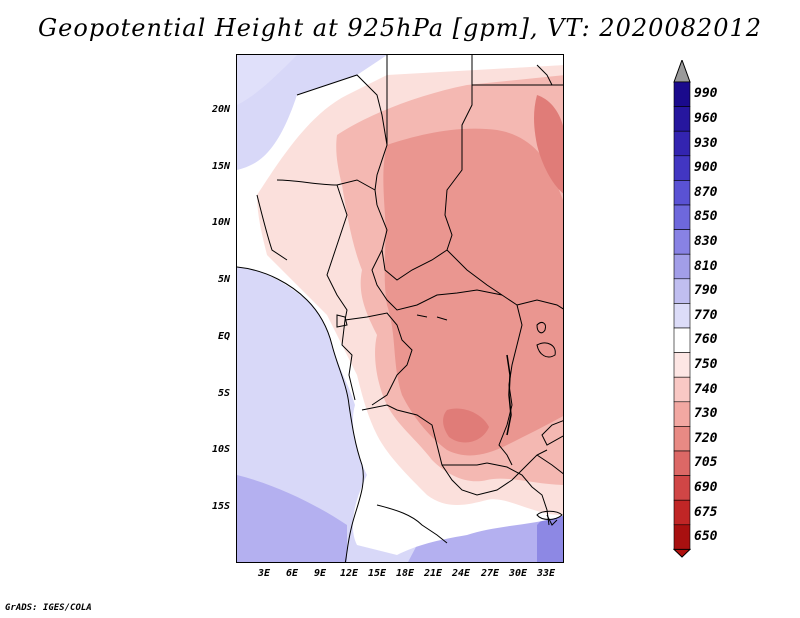  Describe the element at coordinates (433, 573) in the screenshot. I see `lon-label-21e: 21E` at that location.